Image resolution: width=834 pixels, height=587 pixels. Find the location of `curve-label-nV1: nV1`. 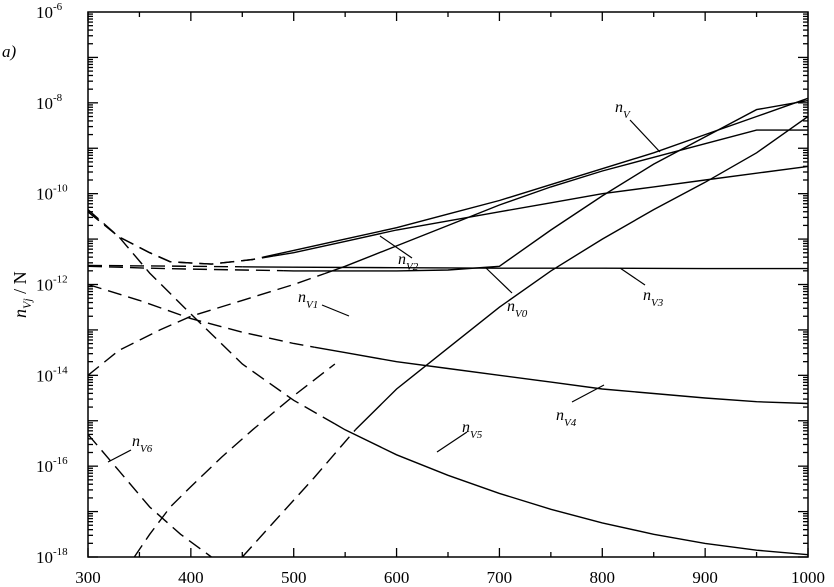

curve-label-nV1: nV1 is located at coordinates (308, 300).